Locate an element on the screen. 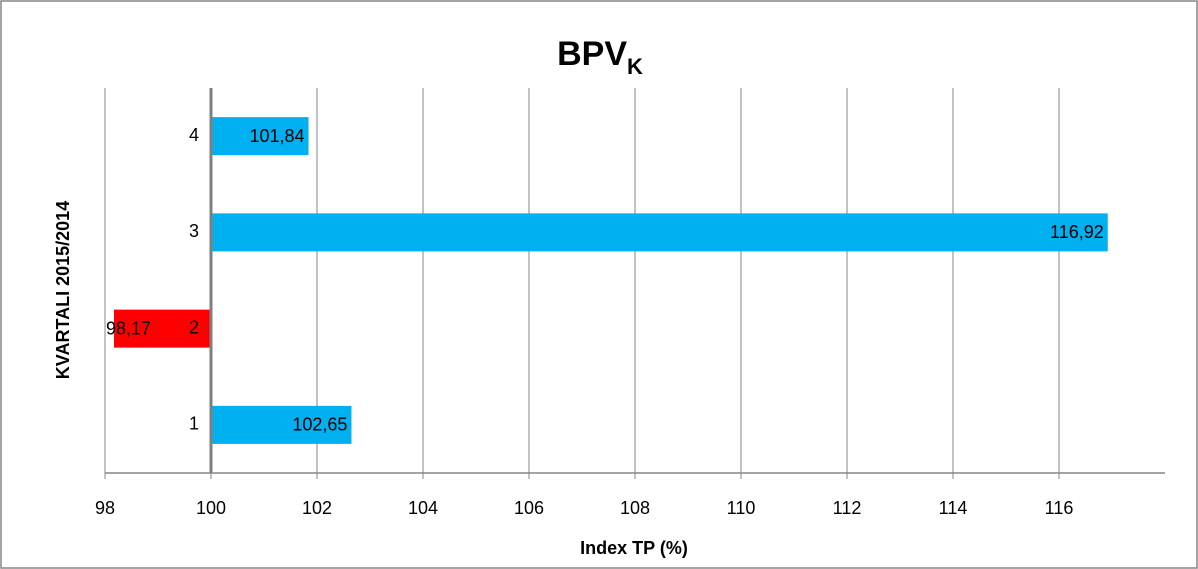 The height and width of the screenshot is (569, 1198). x-tick-label: 110 is located at coordinates (741, 508).